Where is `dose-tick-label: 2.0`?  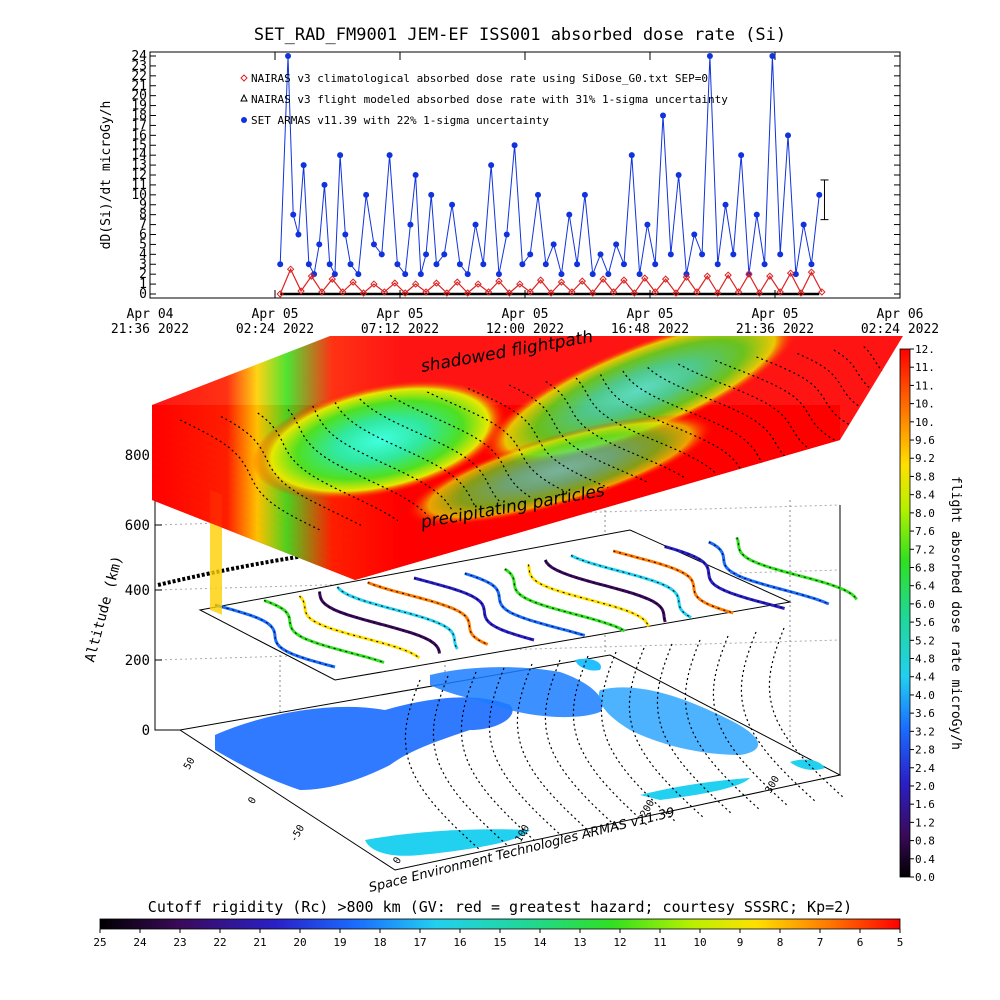 dose-tick-label: 2.0 is located at coordinates (925, 786).